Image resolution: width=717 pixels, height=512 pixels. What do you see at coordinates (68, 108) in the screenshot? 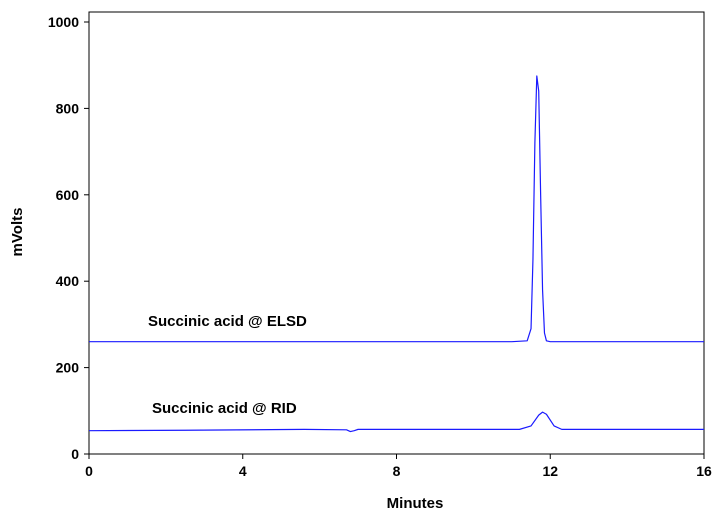
I see `y-tick-label: 800` at bounding box center [68, 108].